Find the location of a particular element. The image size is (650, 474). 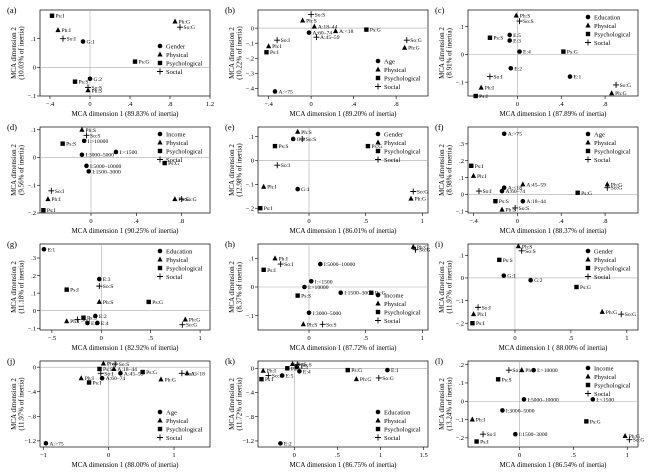

y-axis-label: MCA dimension 2(8.91% of inertia) is located at coordinates (446, 53).